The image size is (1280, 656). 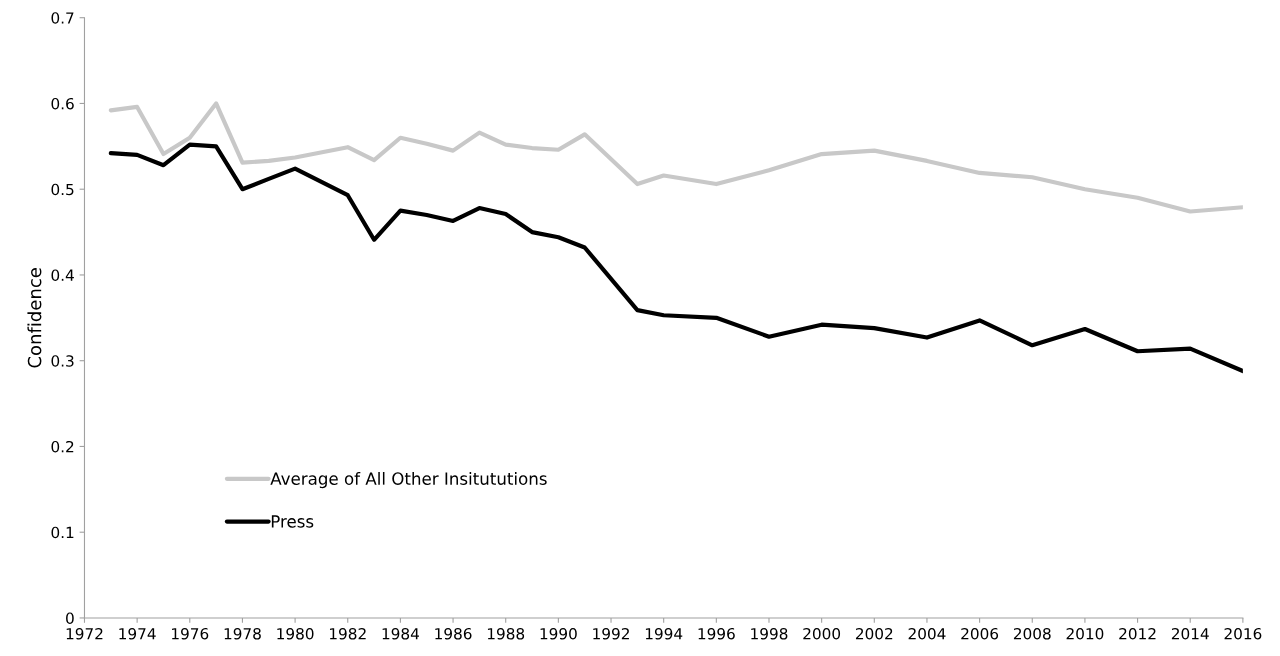 What do you see at coordinates (453, 633) in the screenshot?
I see `x-tick-label: 1986` at bounding box center [453, 633].